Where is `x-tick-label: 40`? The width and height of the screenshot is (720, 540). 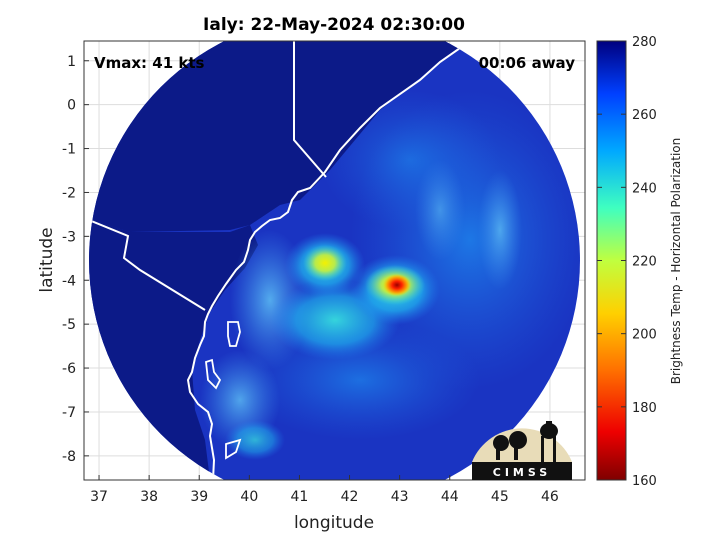 x-tick-label: 40 is located at coordinates (249, 497).